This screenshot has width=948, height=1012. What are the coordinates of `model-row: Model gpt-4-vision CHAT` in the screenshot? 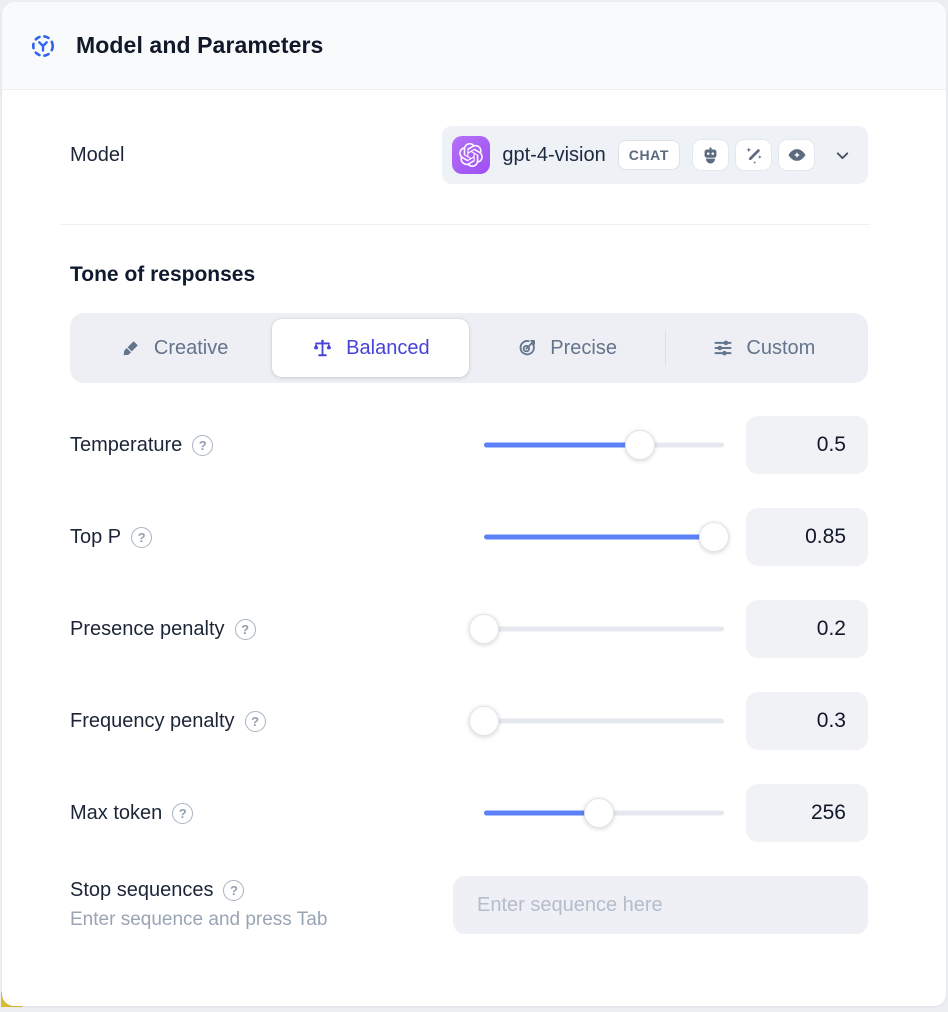 It's located at (474, 155).